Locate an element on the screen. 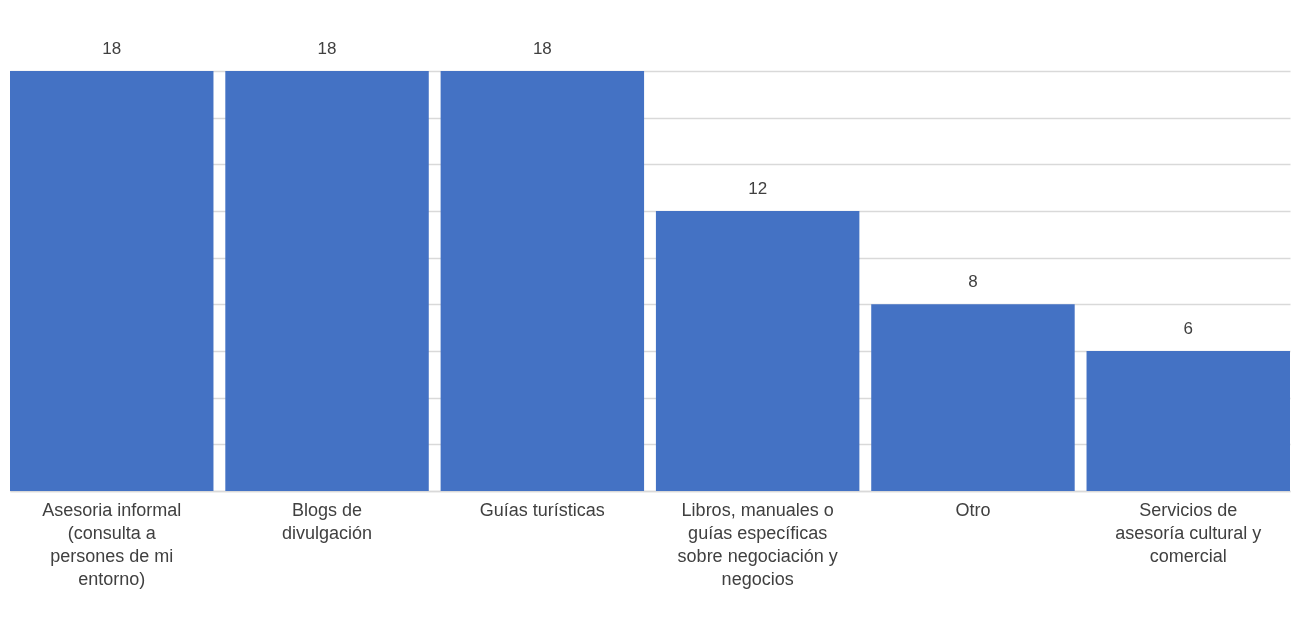 The height and width of the screenshot is (619, 1310). data-label: 6 is located at coordinates (1188, 328).